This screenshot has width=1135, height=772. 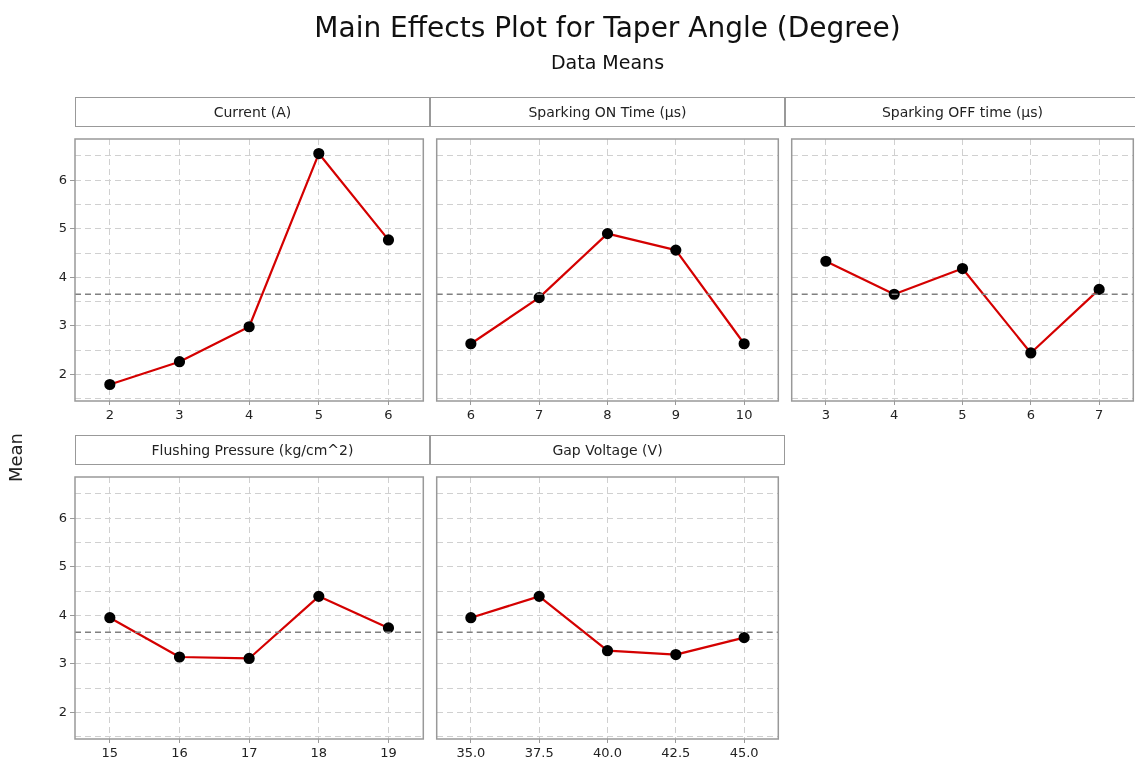 What do you see at coordinates (744, 753) in the screenshot?
I see `x-tick-label: 45.0` at bounding box center [744, 753].